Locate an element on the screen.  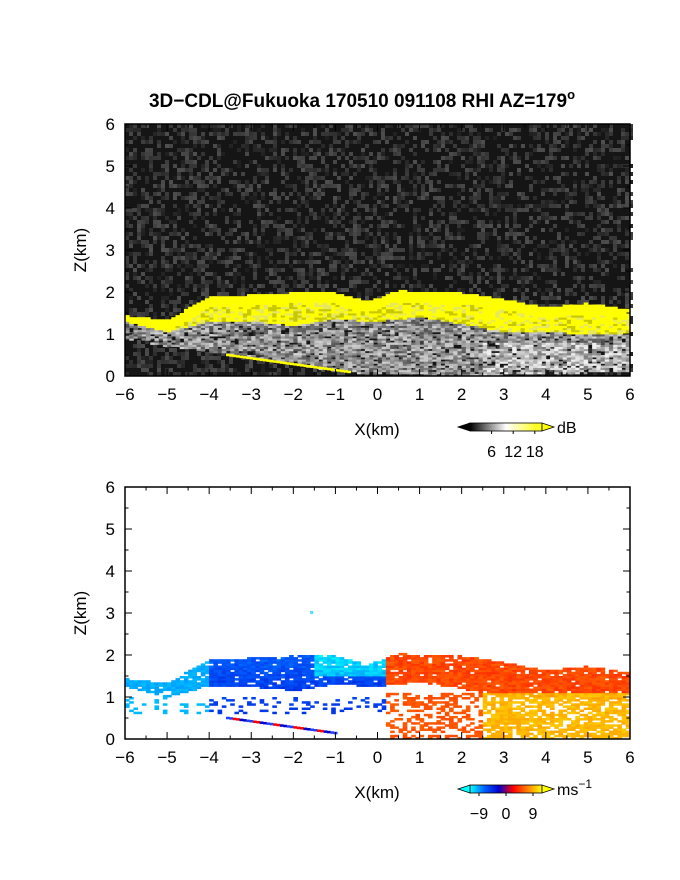
refl-low-streak is located at coordinates (288, 363).